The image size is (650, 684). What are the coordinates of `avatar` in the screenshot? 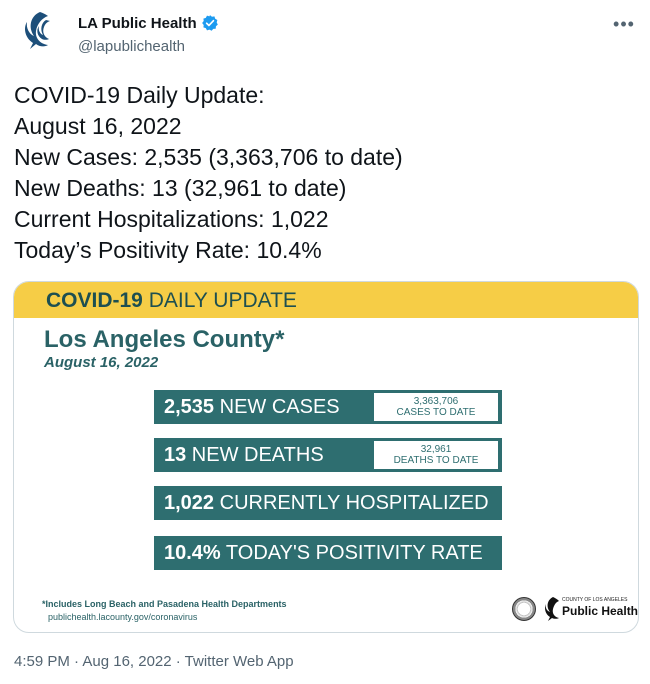 It's located at (38, 30).